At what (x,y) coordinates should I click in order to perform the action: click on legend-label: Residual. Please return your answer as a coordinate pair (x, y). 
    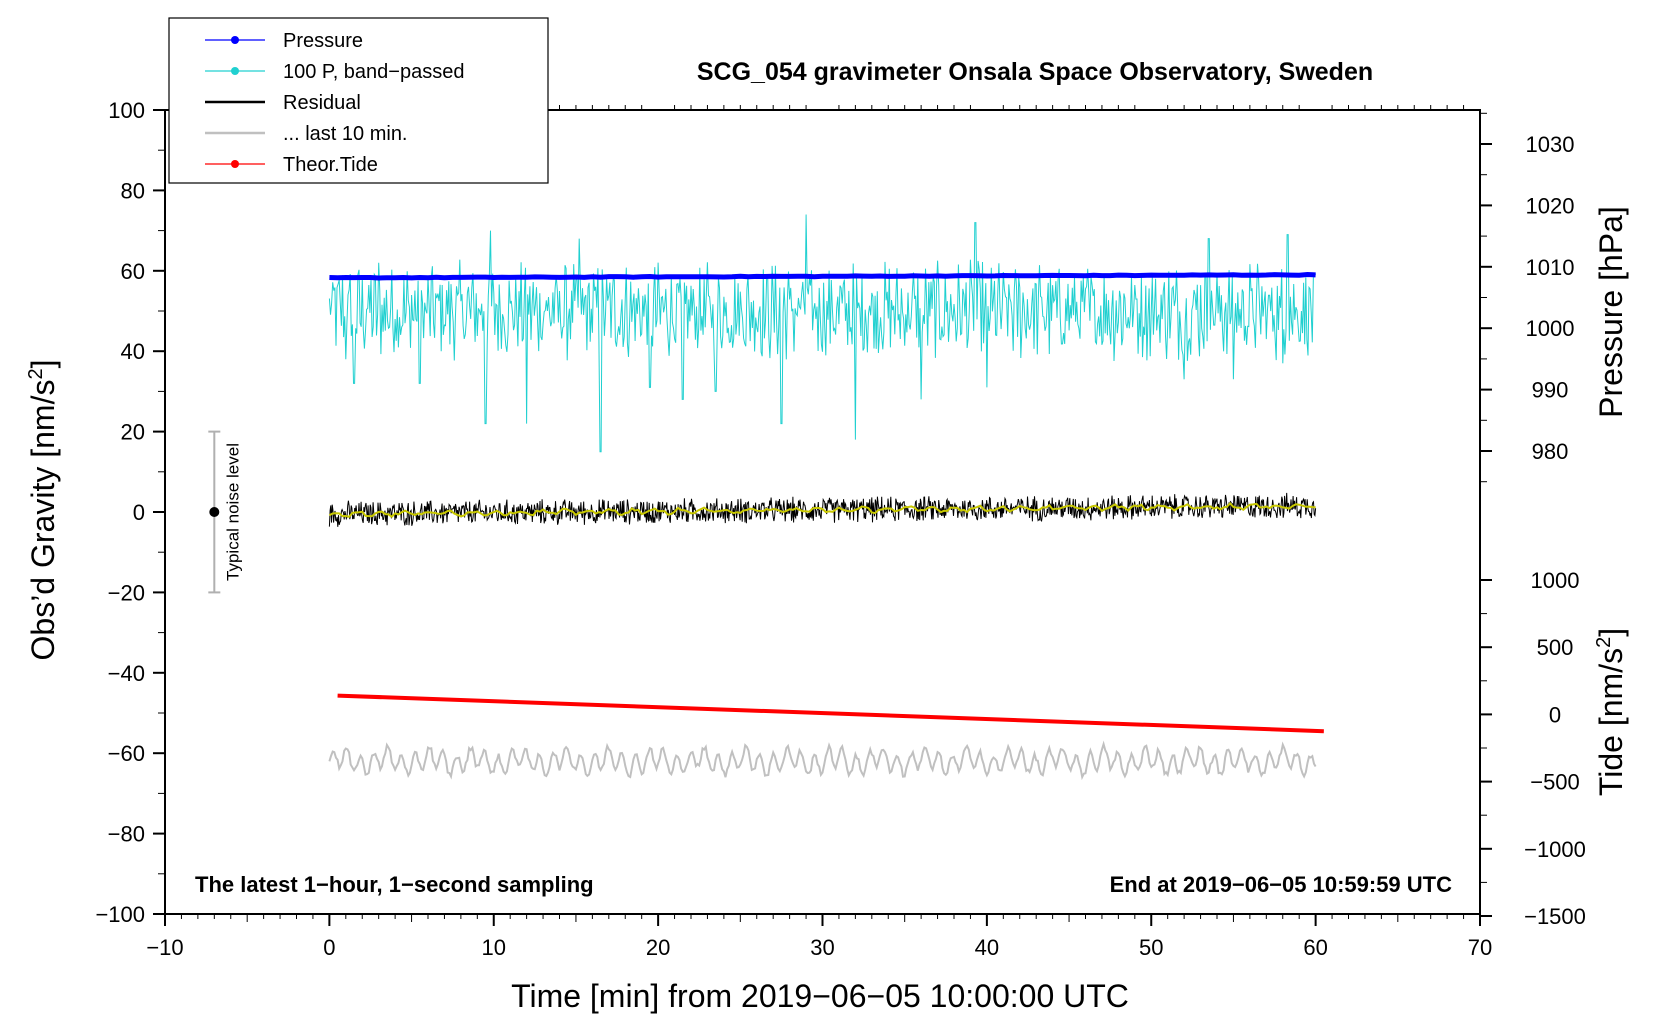
    Looking at the image, I should click on (322, 103).